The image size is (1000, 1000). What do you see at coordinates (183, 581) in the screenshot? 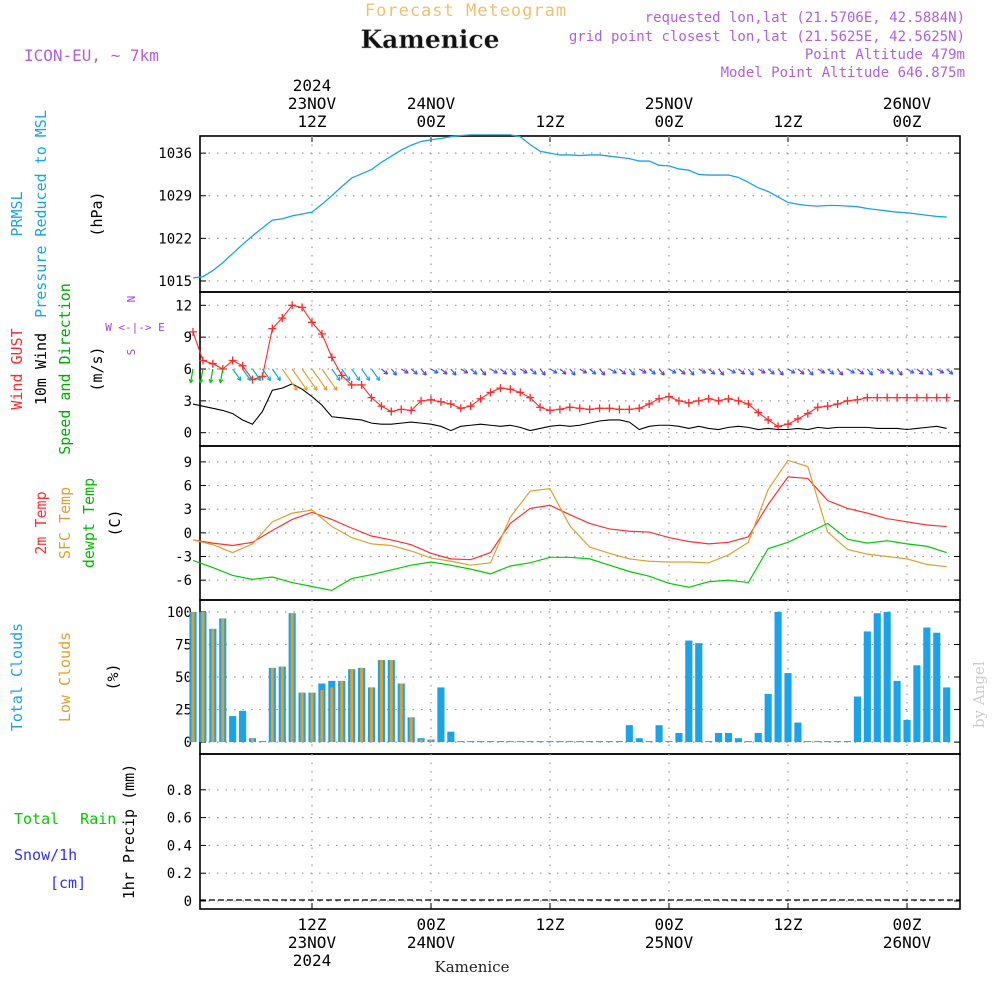
I see `temperature-ytick-label: -6` at bounding box center [183, 581].